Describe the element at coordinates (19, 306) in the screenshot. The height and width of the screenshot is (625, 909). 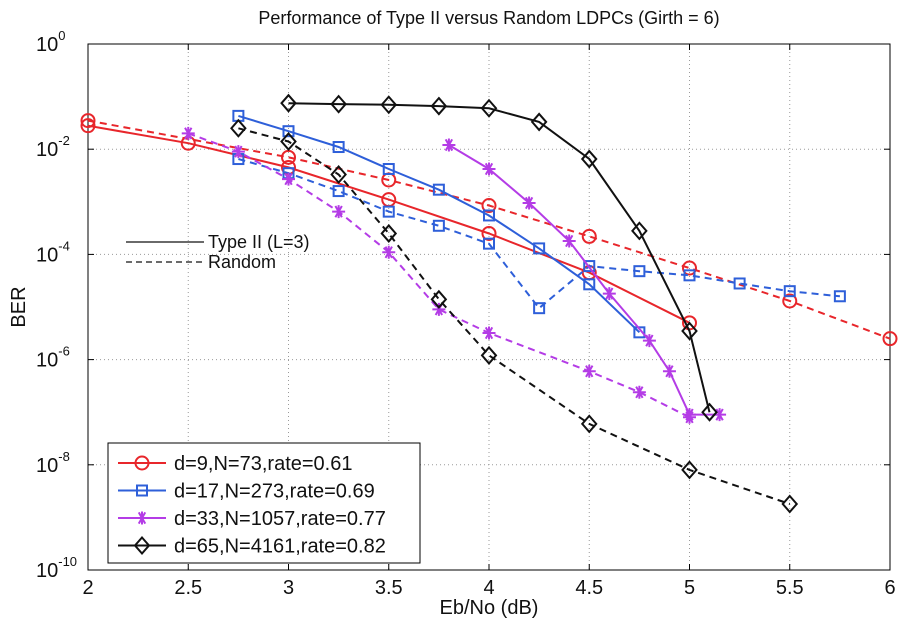
I see `y-axis-label: BER` at that location.